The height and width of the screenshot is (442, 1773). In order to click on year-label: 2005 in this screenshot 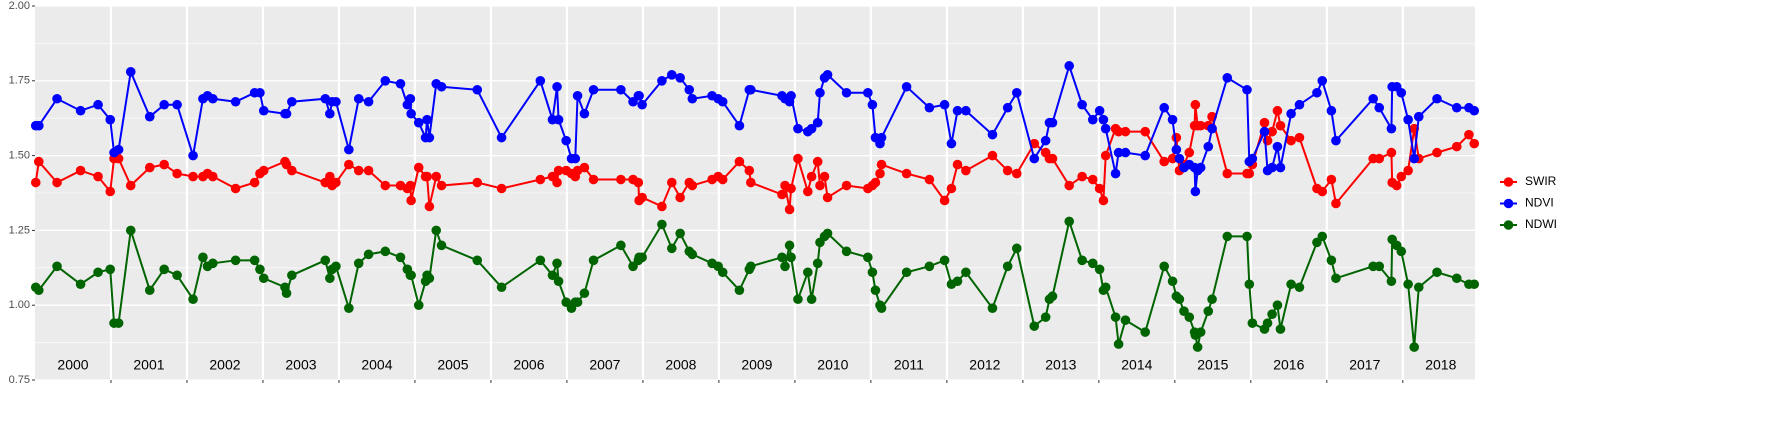, I will do `click(452, 365)`.